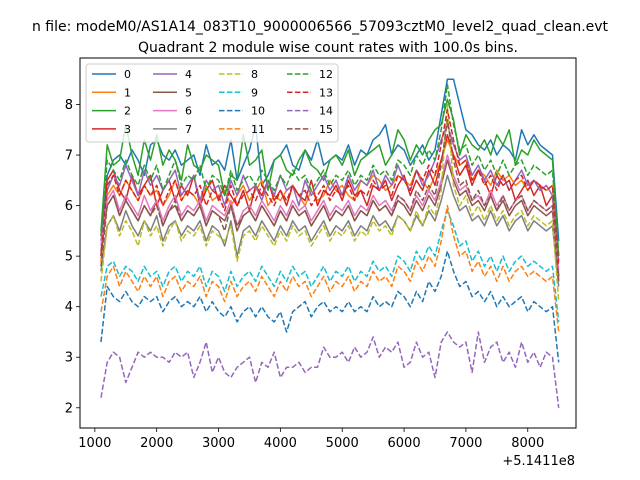 The width and height of the screenshot is (640, 480). I want to click on y-tick-label: 6, so click(69, 206).